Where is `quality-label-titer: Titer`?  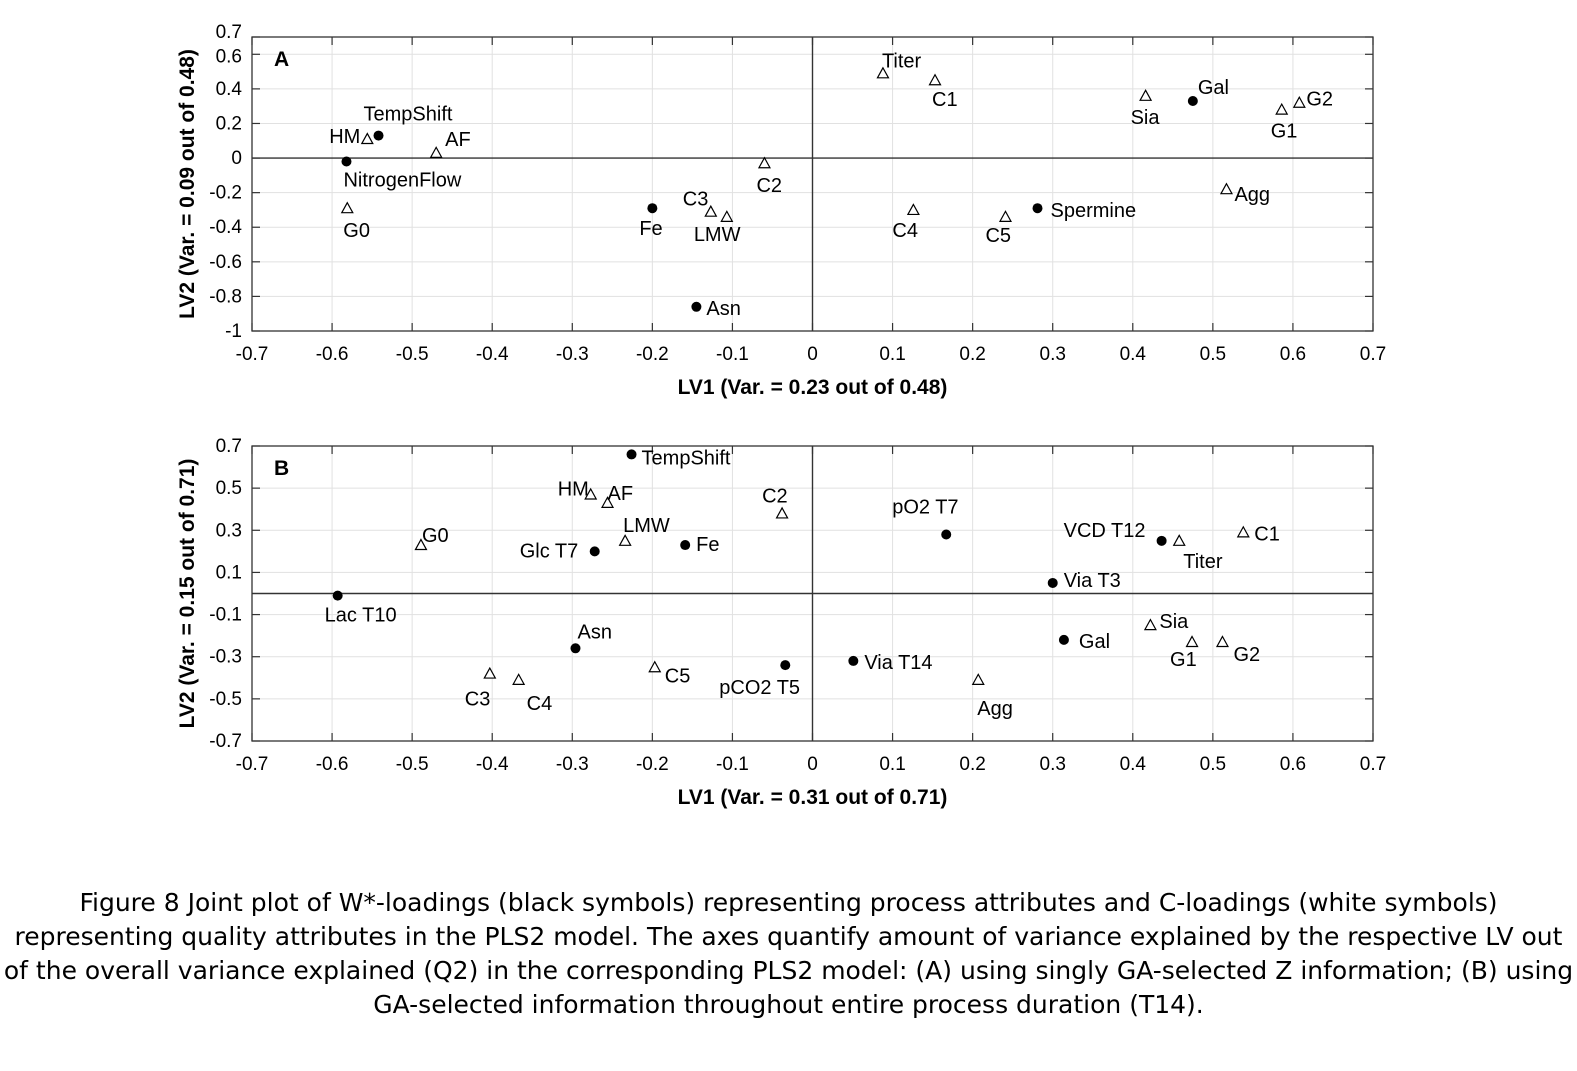 quality-label-titer: Titer is located at coordinates (902, 61).